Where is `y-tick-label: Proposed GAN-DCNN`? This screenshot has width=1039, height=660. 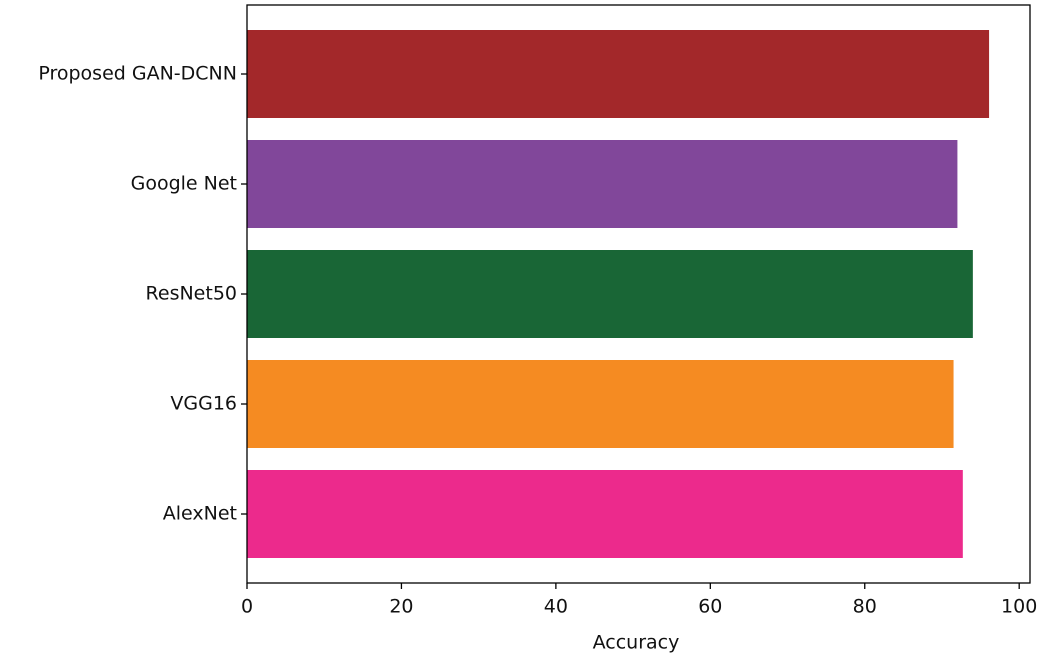
y-tick-label: Proposed GAN-DCNN is located at coordinates (137, 74).